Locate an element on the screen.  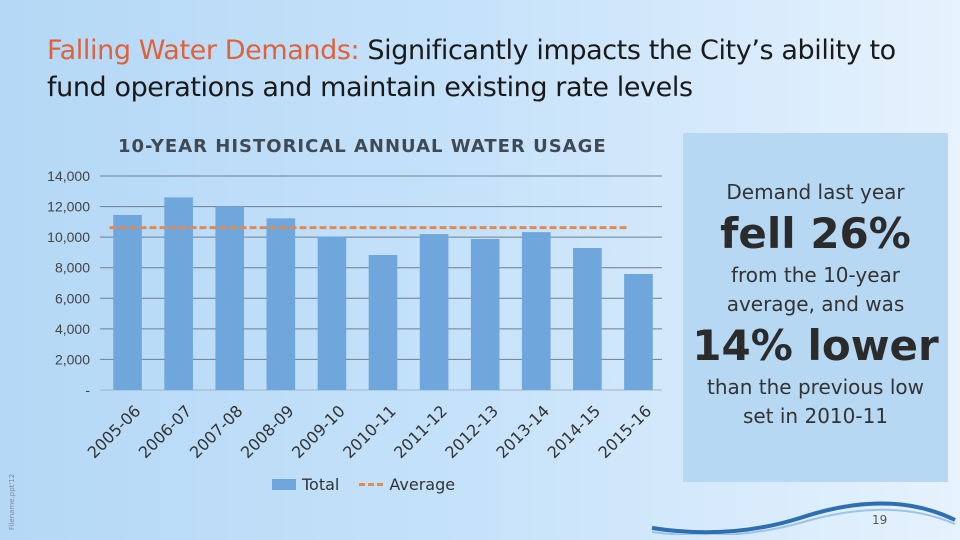
footer-text: Filename.ppt'12 is located at coordinates (12, 501).